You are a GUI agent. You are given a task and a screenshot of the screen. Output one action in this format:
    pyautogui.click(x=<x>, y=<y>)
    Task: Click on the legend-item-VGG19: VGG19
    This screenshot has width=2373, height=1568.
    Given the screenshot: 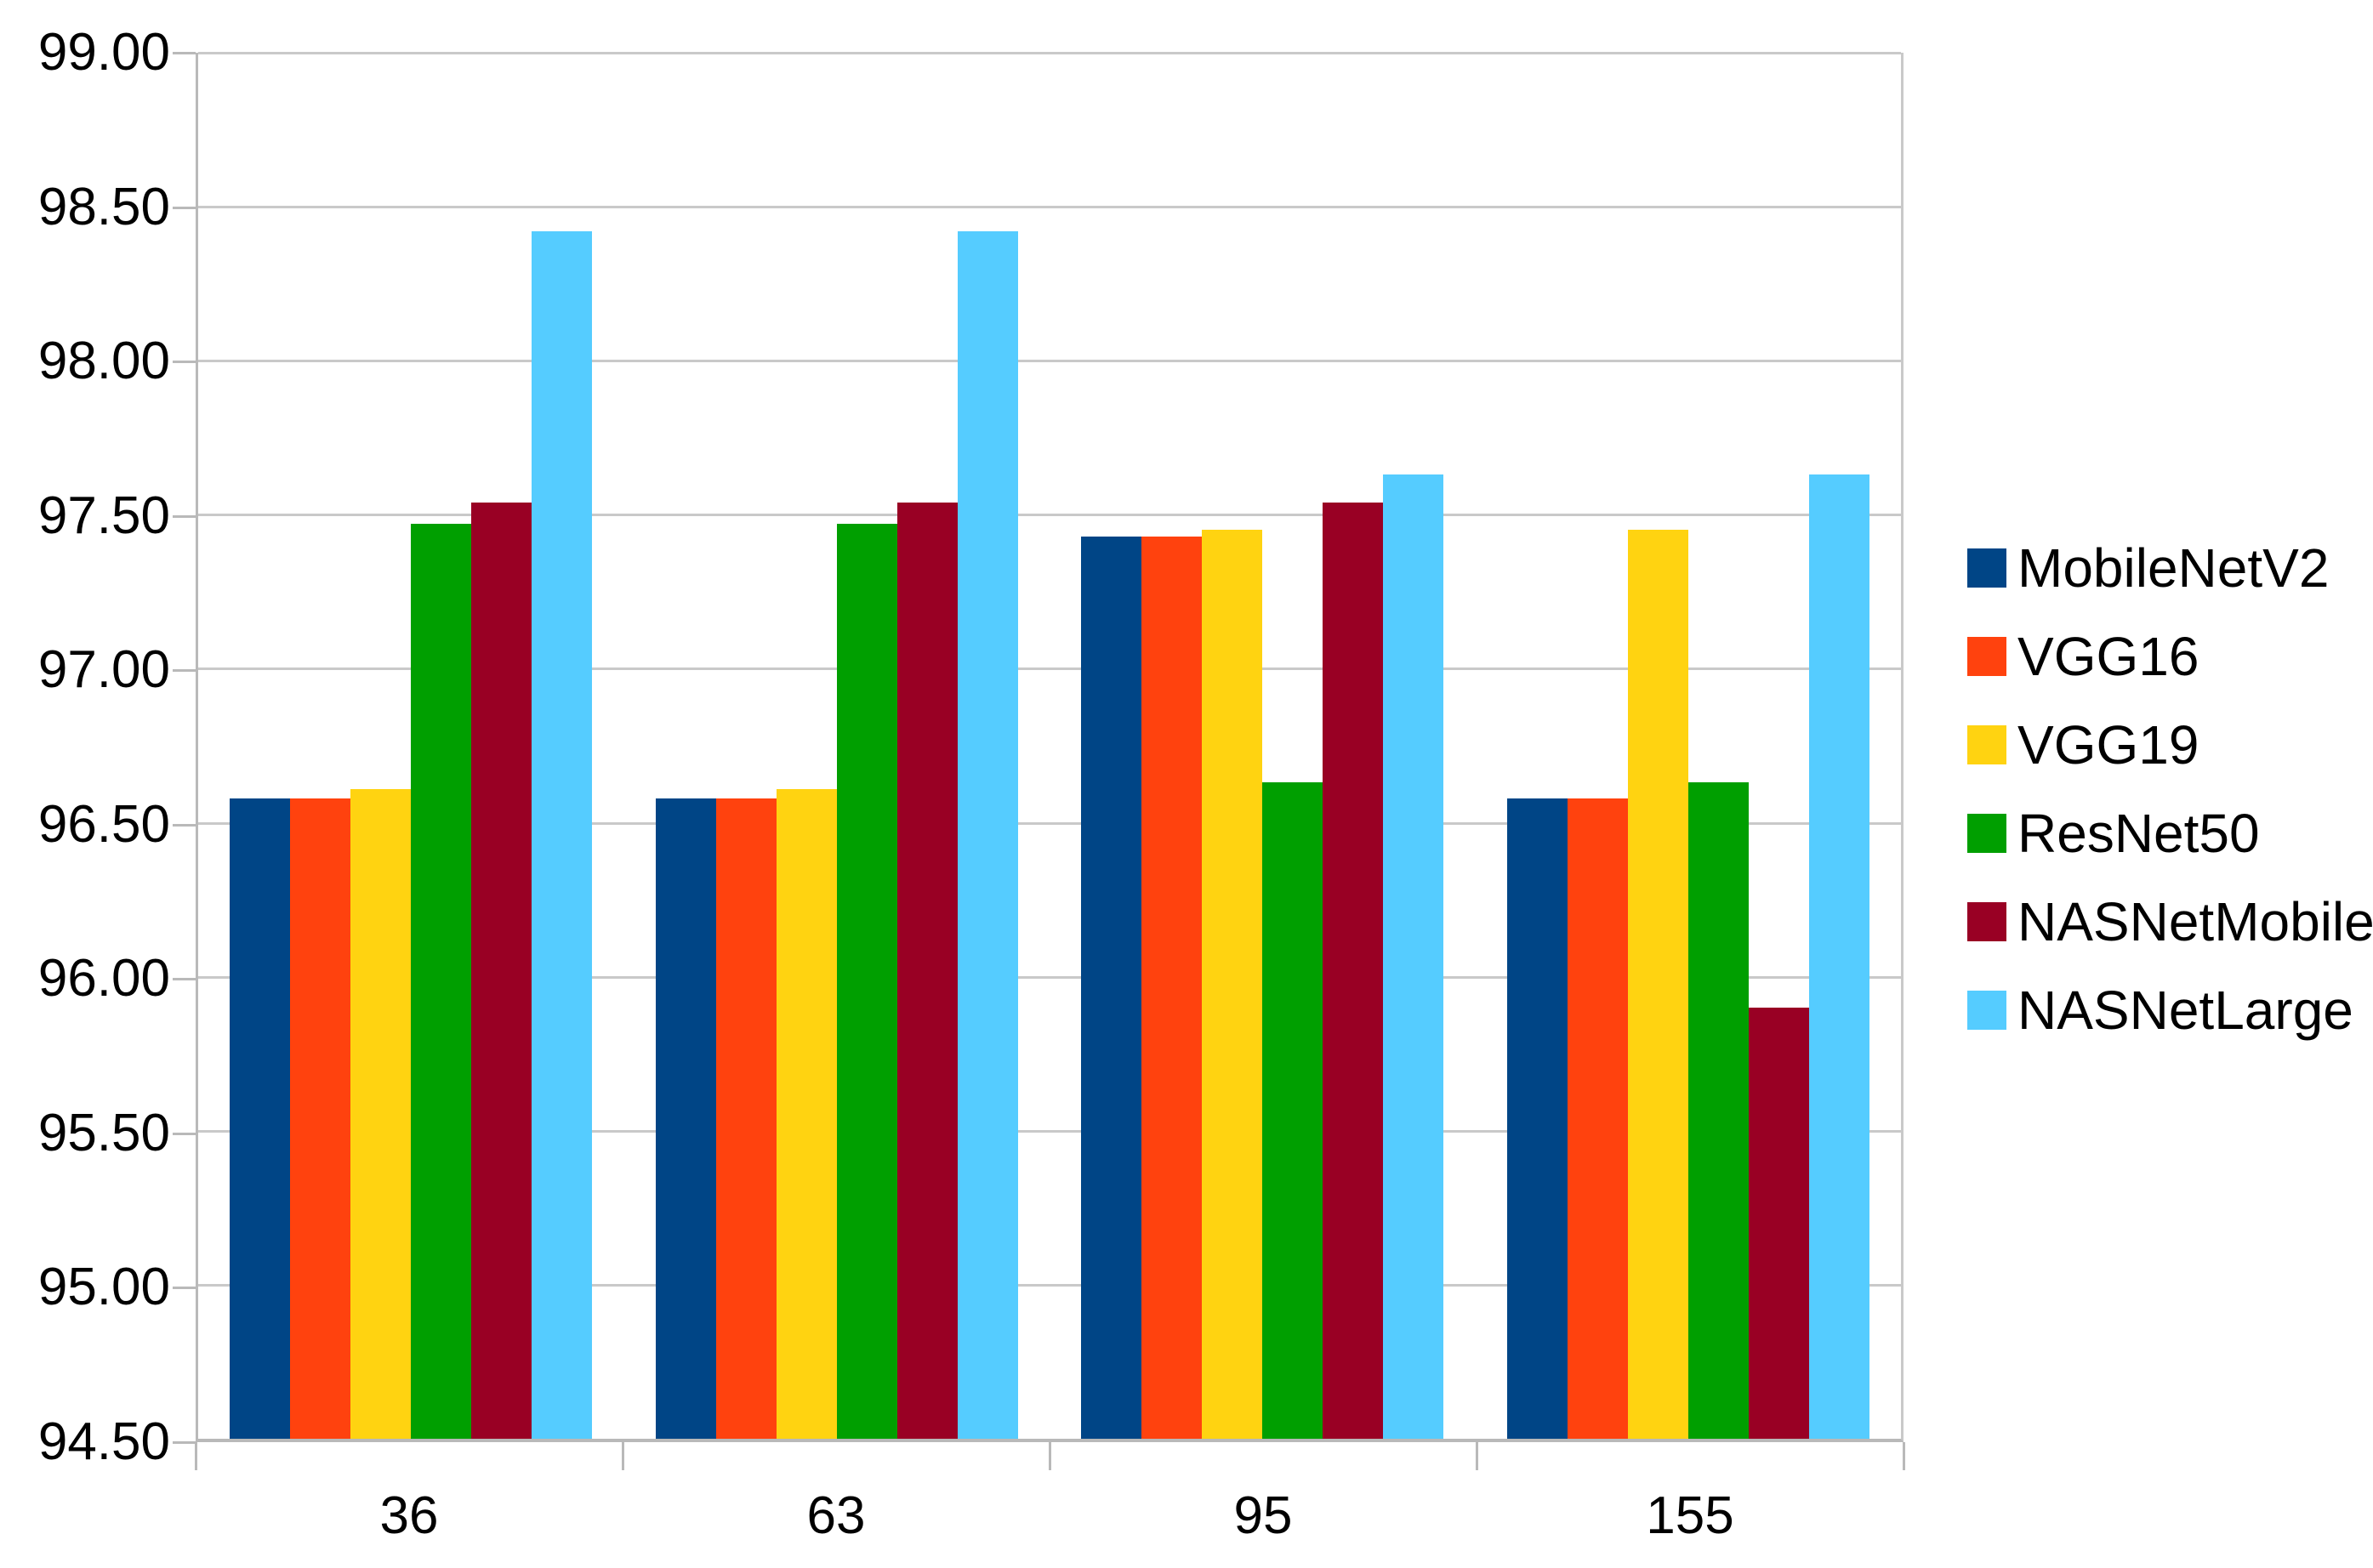 What is the action you would take?
    pyautogui.click(x=2170, y=744)
    